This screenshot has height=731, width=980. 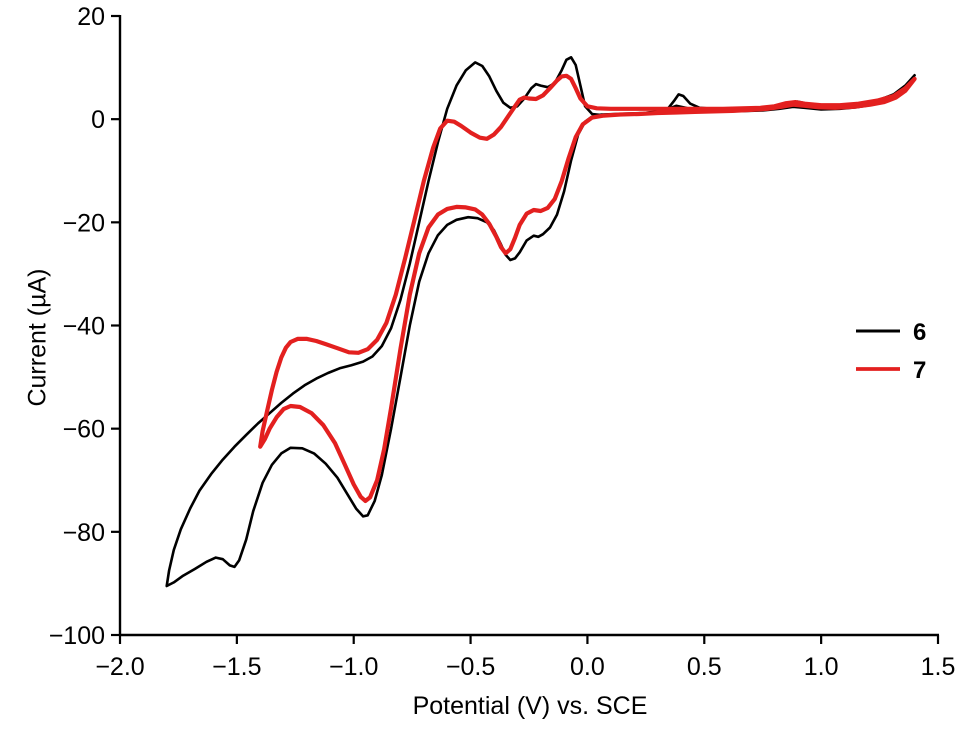 What do you see at coordinates (84, 430) in the screenshot?
I see `y-tick-label: −60` at bounding box center [84, 430].